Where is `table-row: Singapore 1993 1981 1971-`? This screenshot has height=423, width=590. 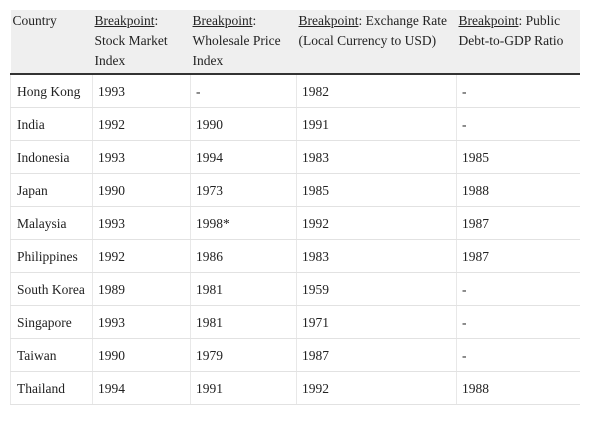 table-row: Singapore 1993 1981 1971- is located at coordinates (295, 322).